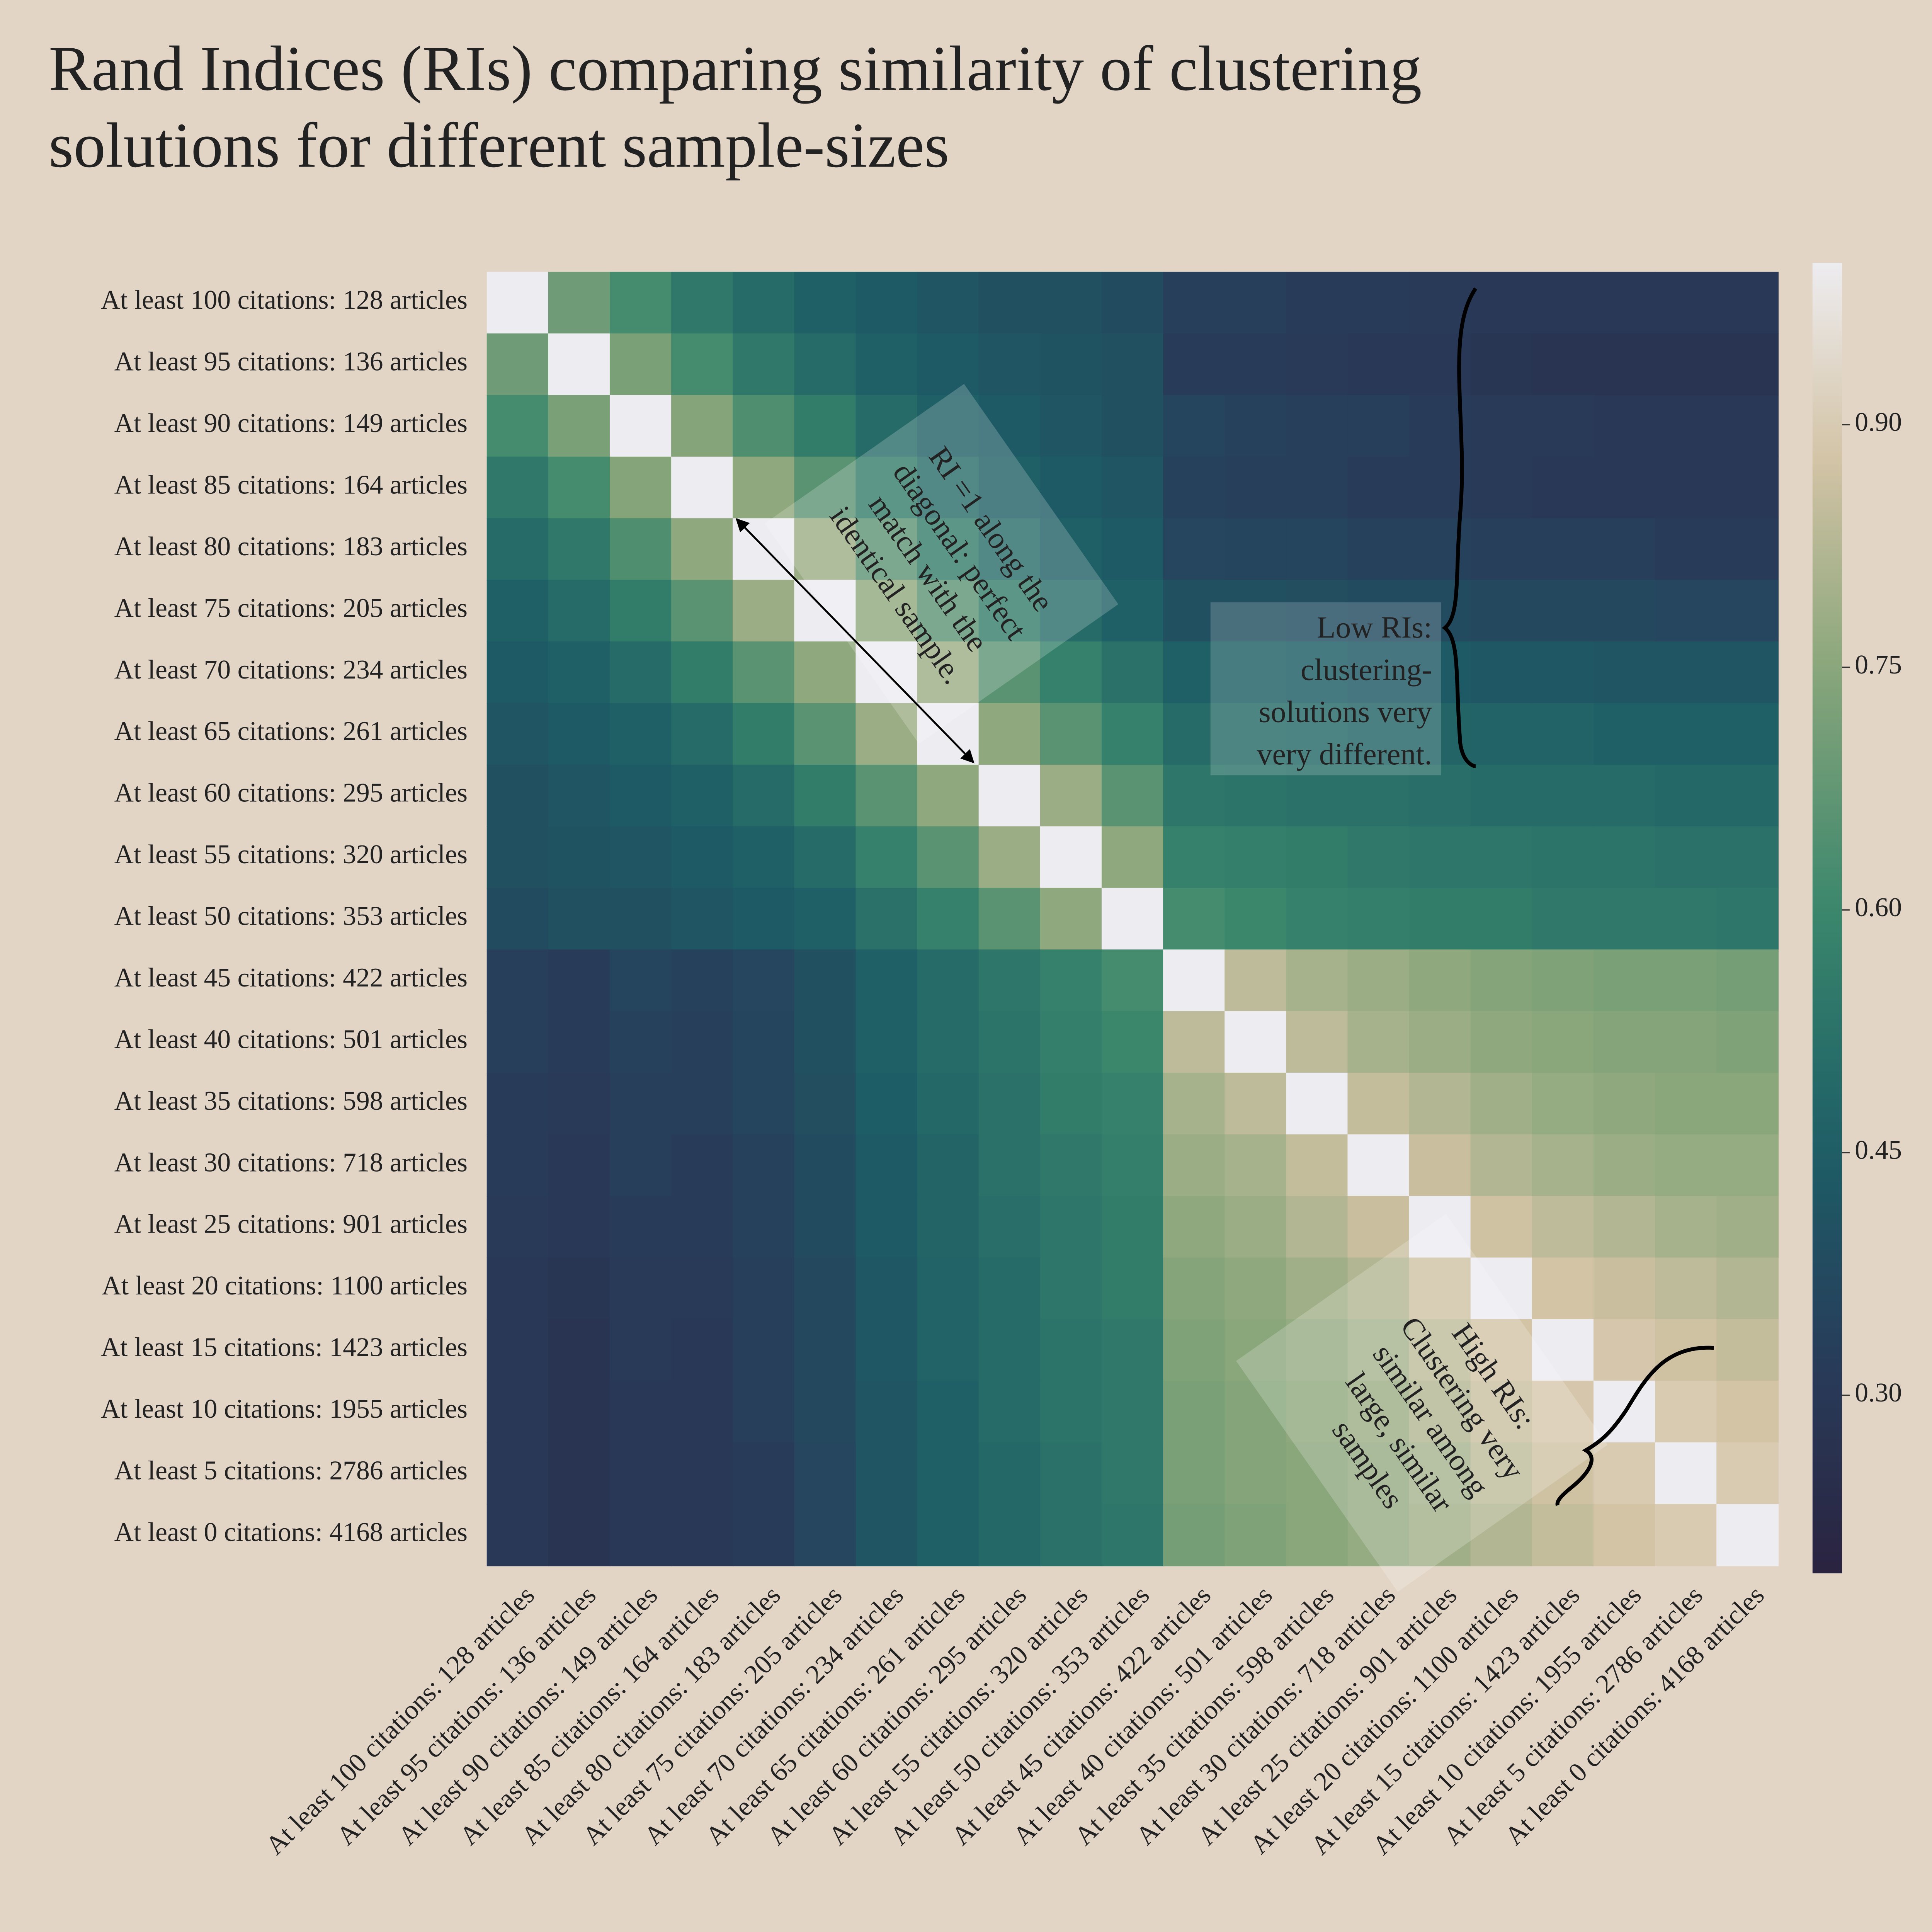  Describe the element at coordinates (291, 1224) in the screenshot. I see `y-tick-label: At least 25 citations: 901 articles` at that location.